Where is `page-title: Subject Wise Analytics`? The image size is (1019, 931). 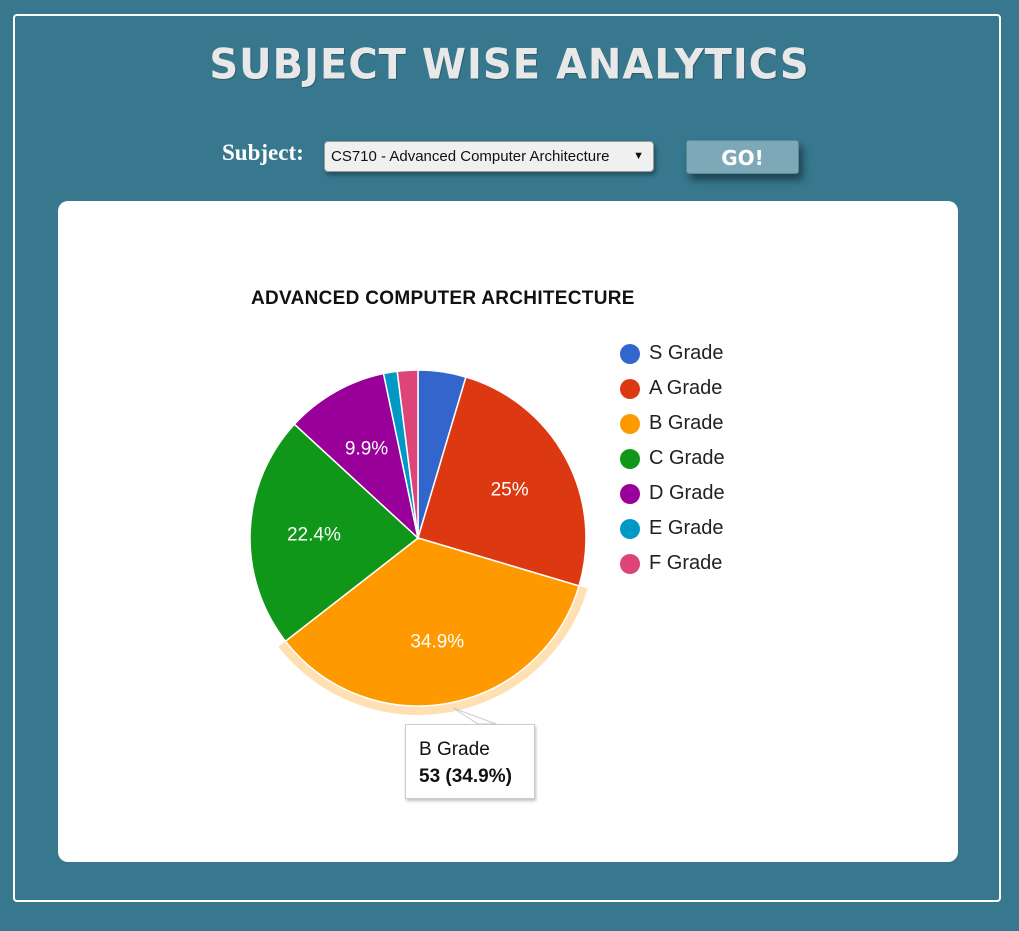
page-title: Subject Wise Analytics is located at coordinates (509, 65).